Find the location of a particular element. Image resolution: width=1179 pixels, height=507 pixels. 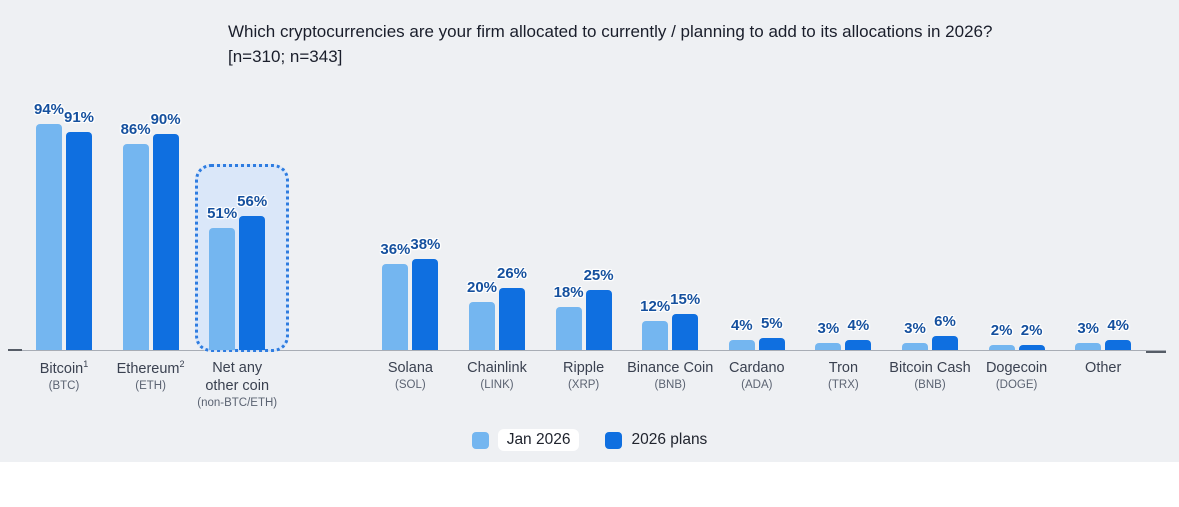

category-label: Tron (TRX) is located at coordinates (843, 375).